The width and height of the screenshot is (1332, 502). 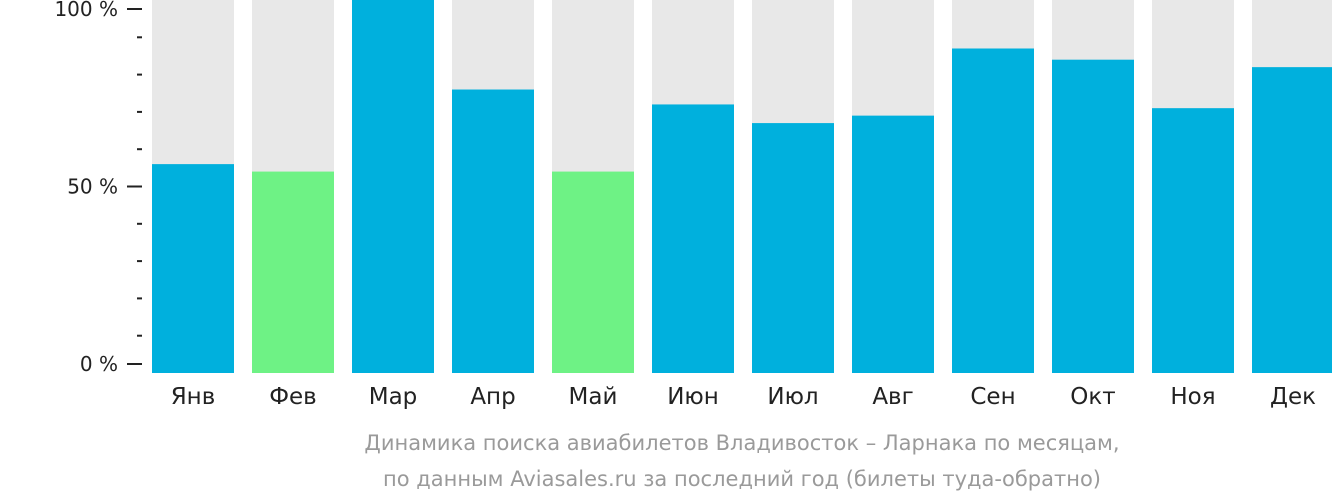 What do you see at coordinates (92, 187) in the screenshot?
I see `y-tick-label: 50 %` at bounding box center [92, 187].